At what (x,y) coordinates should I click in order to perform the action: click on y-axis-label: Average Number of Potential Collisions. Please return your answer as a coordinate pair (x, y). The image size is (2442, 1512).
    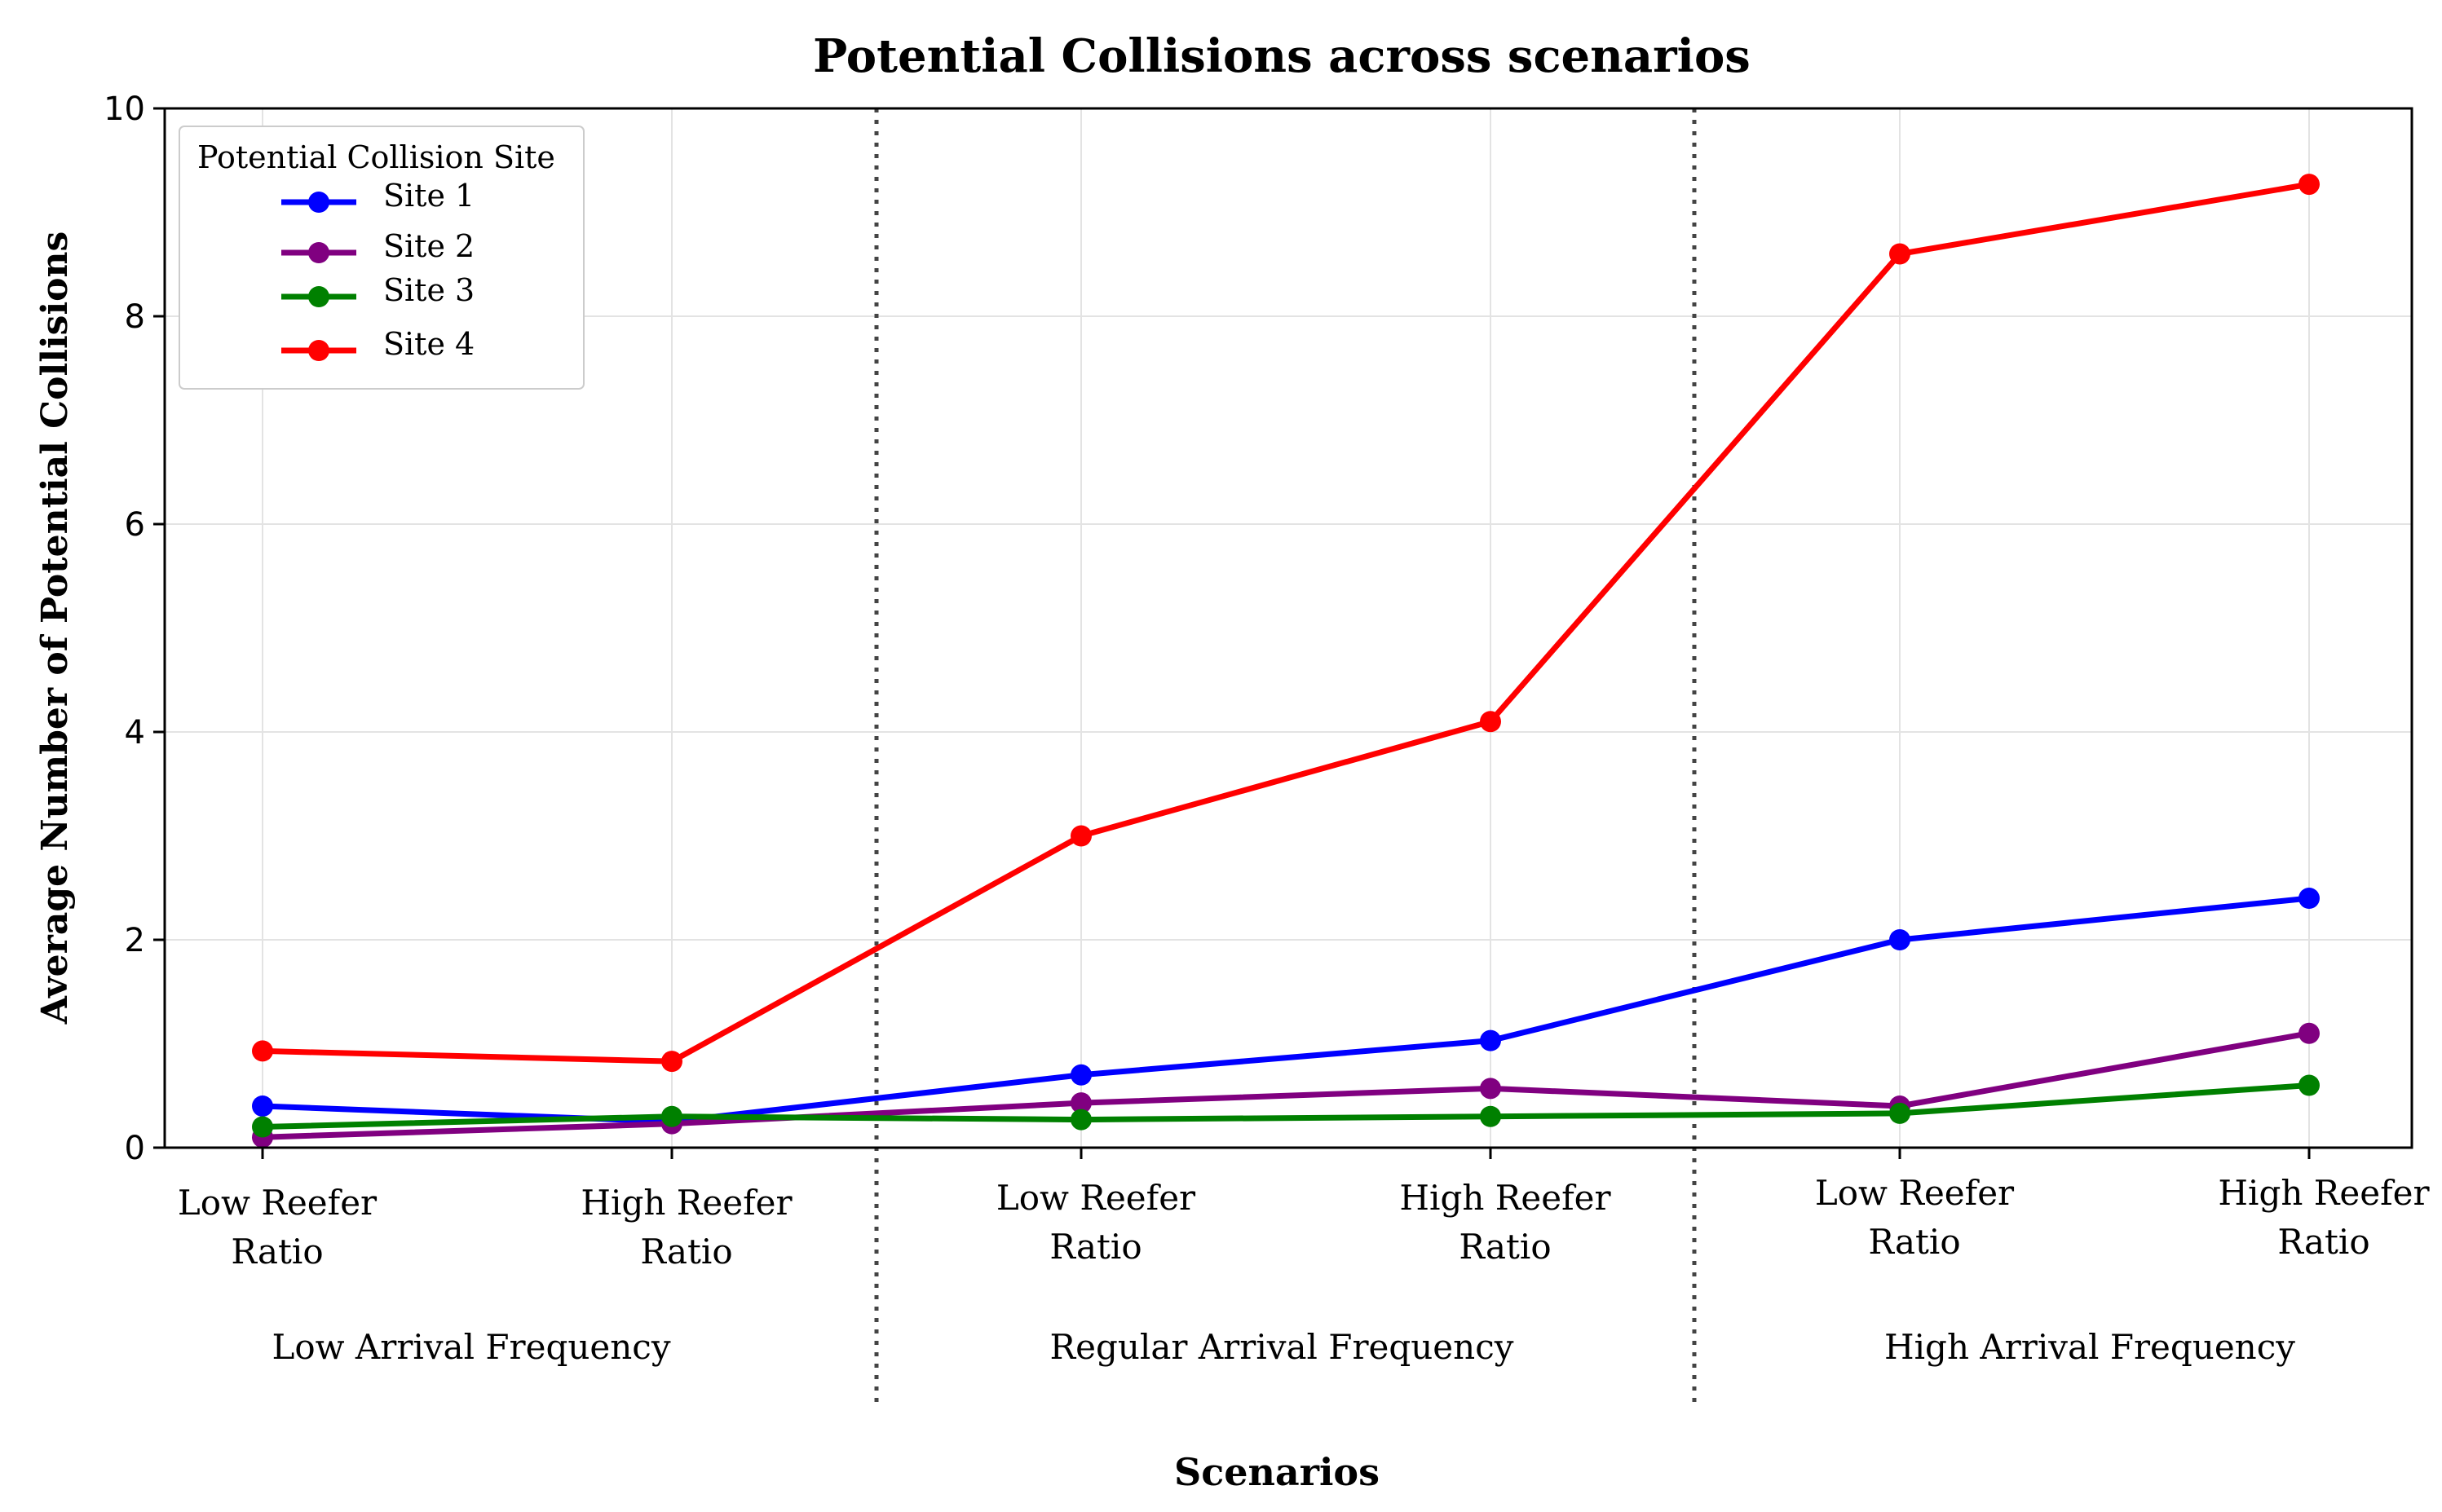
    Looking at the image, I should click on (55, 628).